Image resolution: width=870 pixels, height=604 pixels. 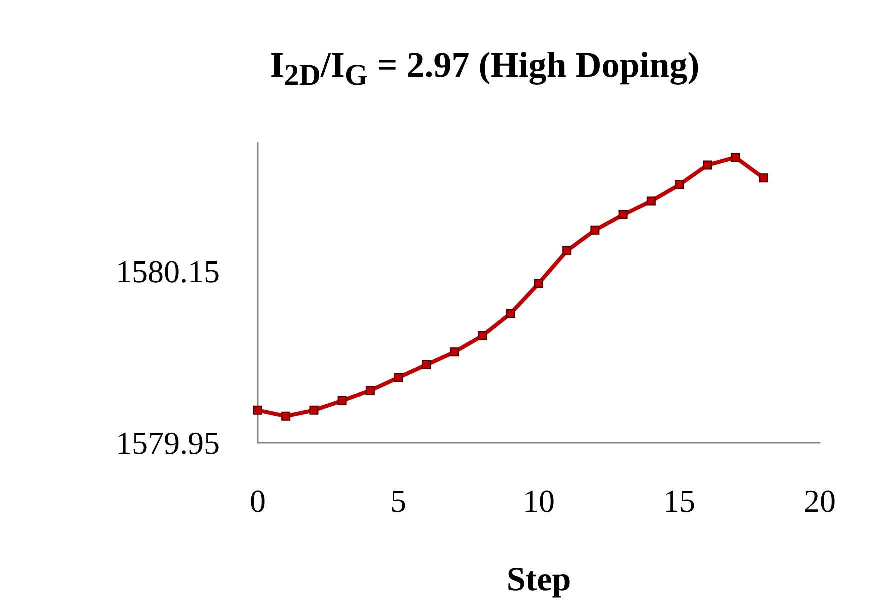 What do you see at coordinates (539, 580) in the screenshot?
I see `x-axis-title: Step` at bounding box center [539, 580].